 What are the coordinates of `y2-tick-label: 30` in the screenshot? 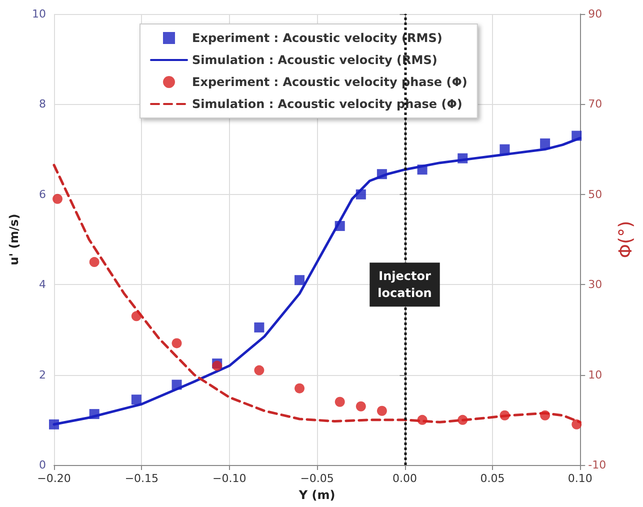 It's located at (595, 285).